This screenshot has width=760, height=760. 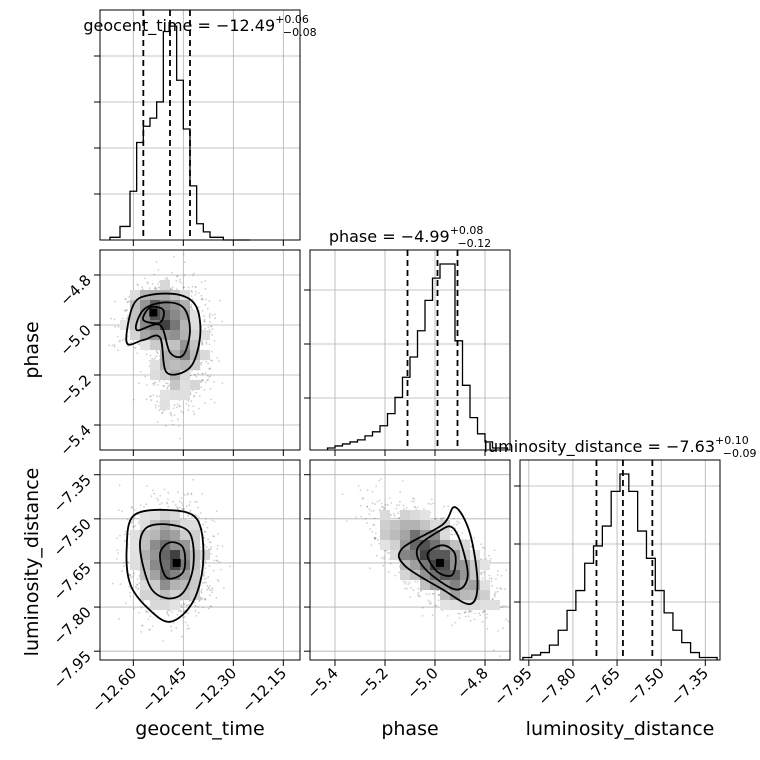 What do you see at coordinates (425, 236) in the screenshot?
I see `title-median: −4.99` at bounding box center [425, 236].